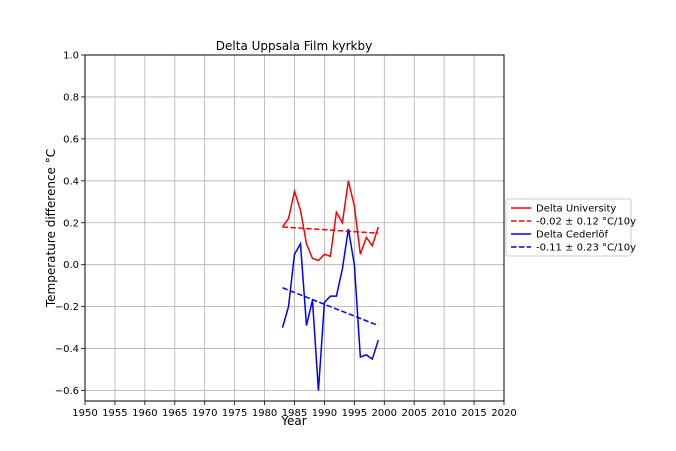 The height and width of the screenshot is (451, 676). Describe the element at coordinates (443, 413) in the screenshot. I see `x-tick-label: 2010` at that location.